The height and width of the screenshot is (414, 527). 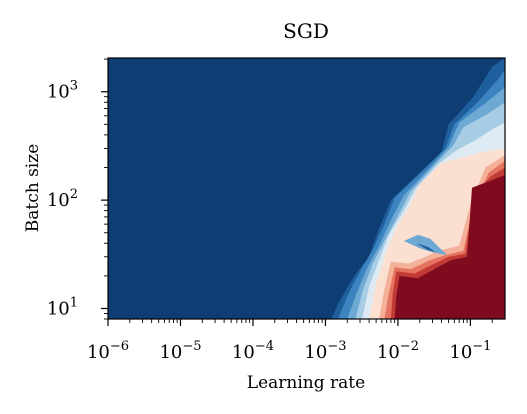 I want to click on x-tick-label: 10⁻⁶, so click(x=108, y=351).